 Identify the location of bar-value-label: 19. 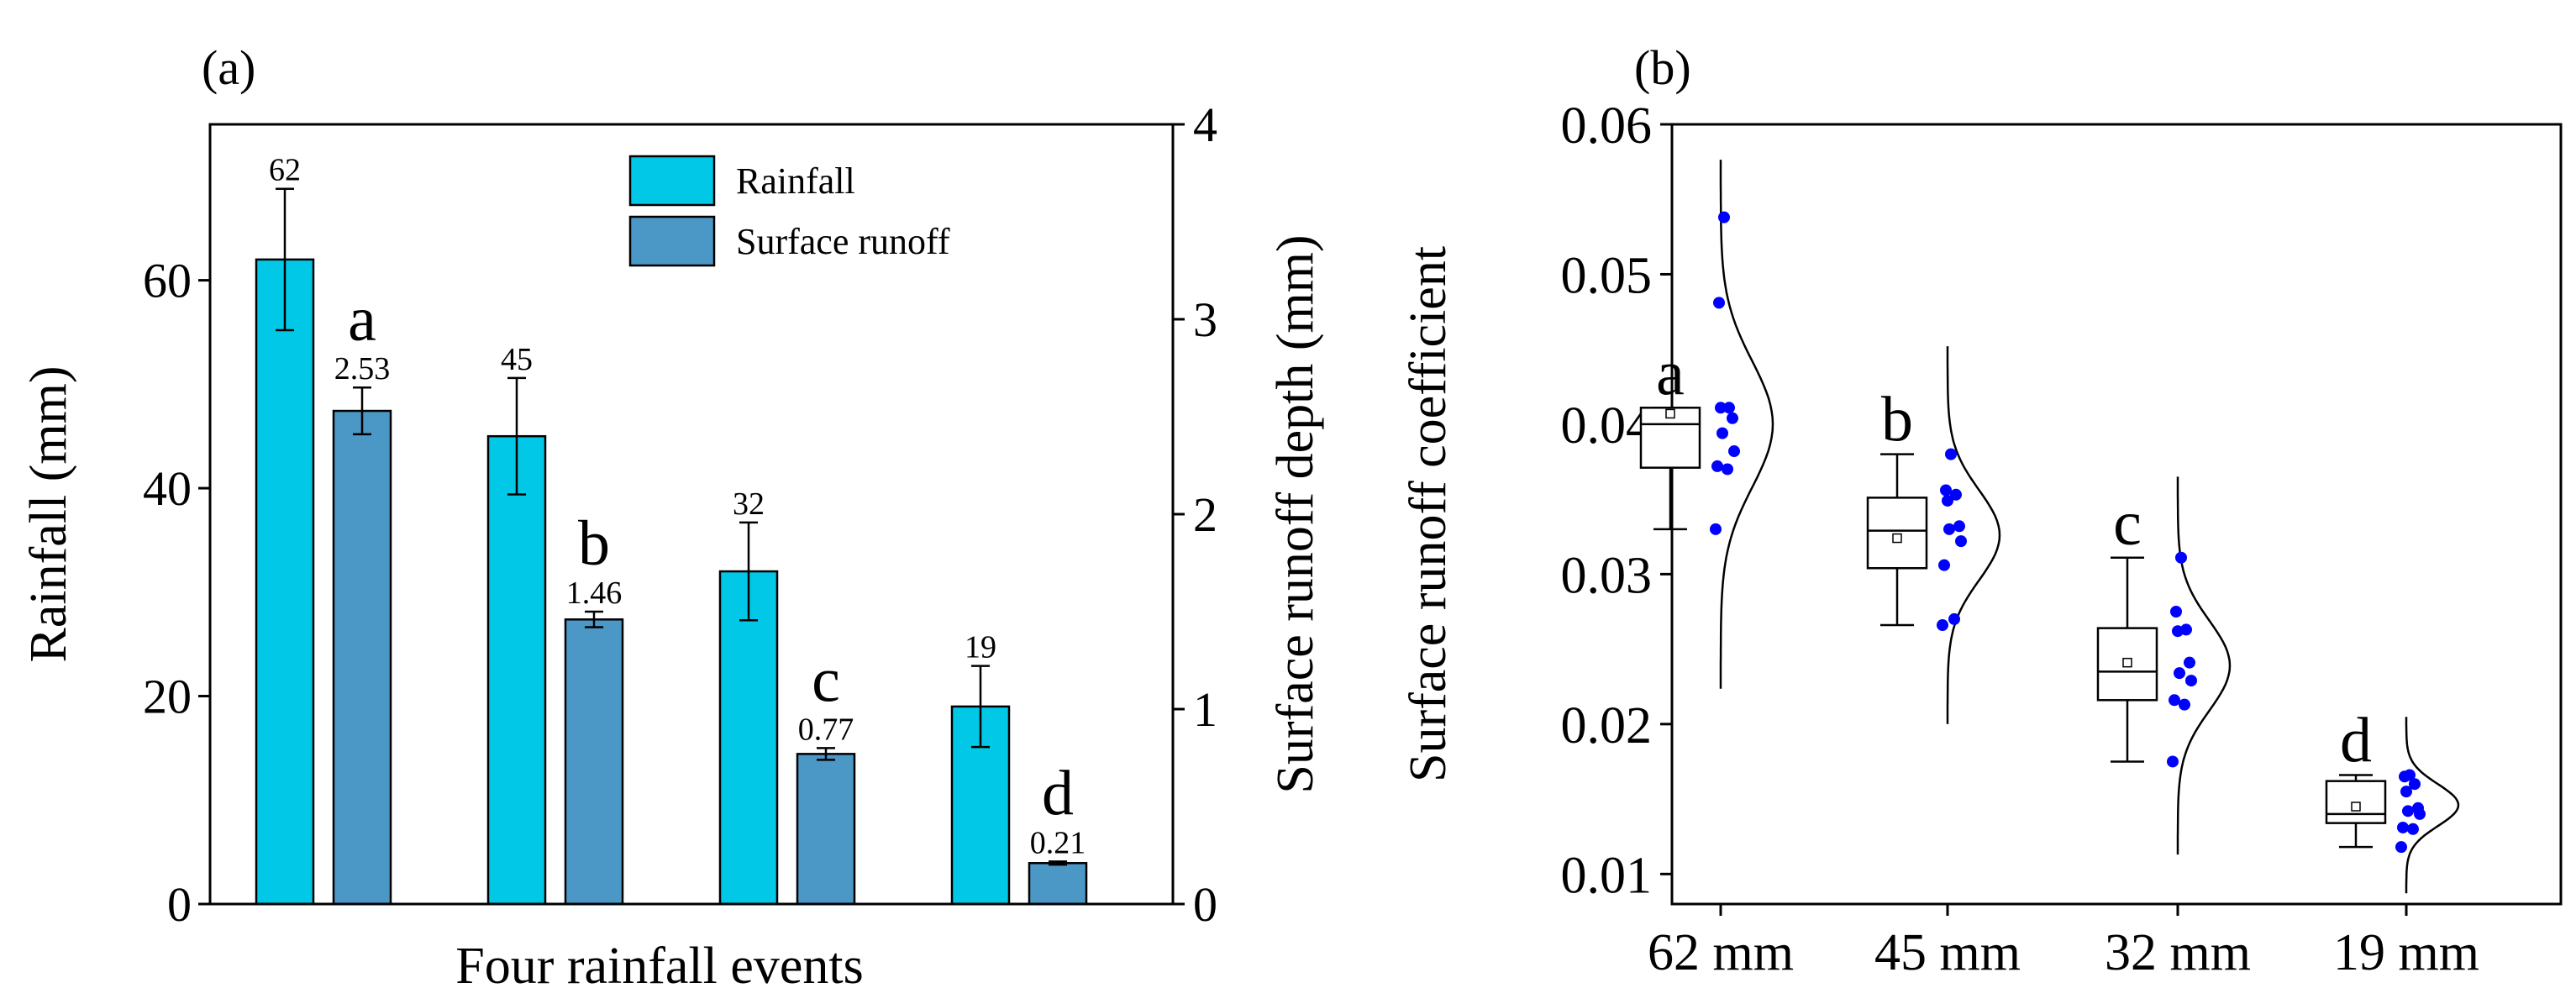
(980, 648).